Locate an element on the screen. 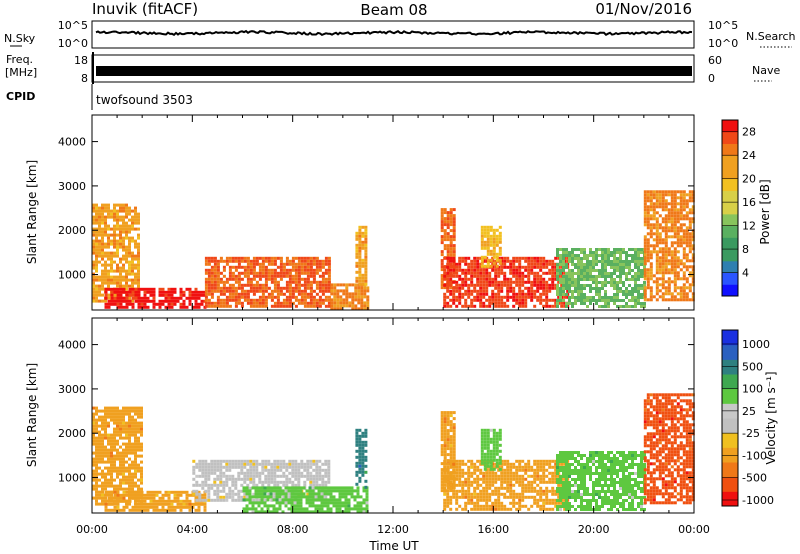 This screenshot has height=554, width=800. nsky-tick-high: 10^5 is located at coordinates (73, 25).